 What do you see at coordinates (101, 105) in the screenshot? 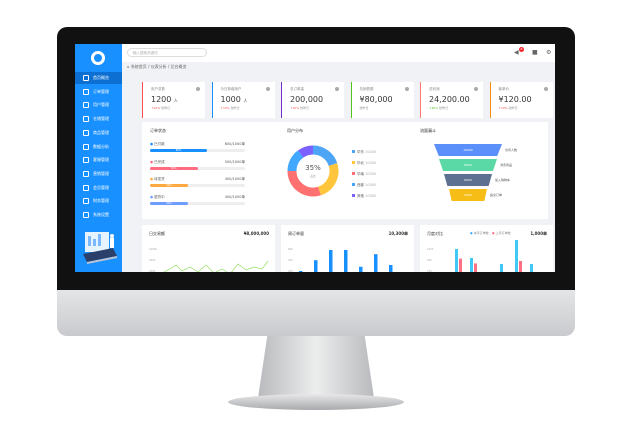
I see `sidebar-item-label: 用户管理` at bounding box center [101, 105].